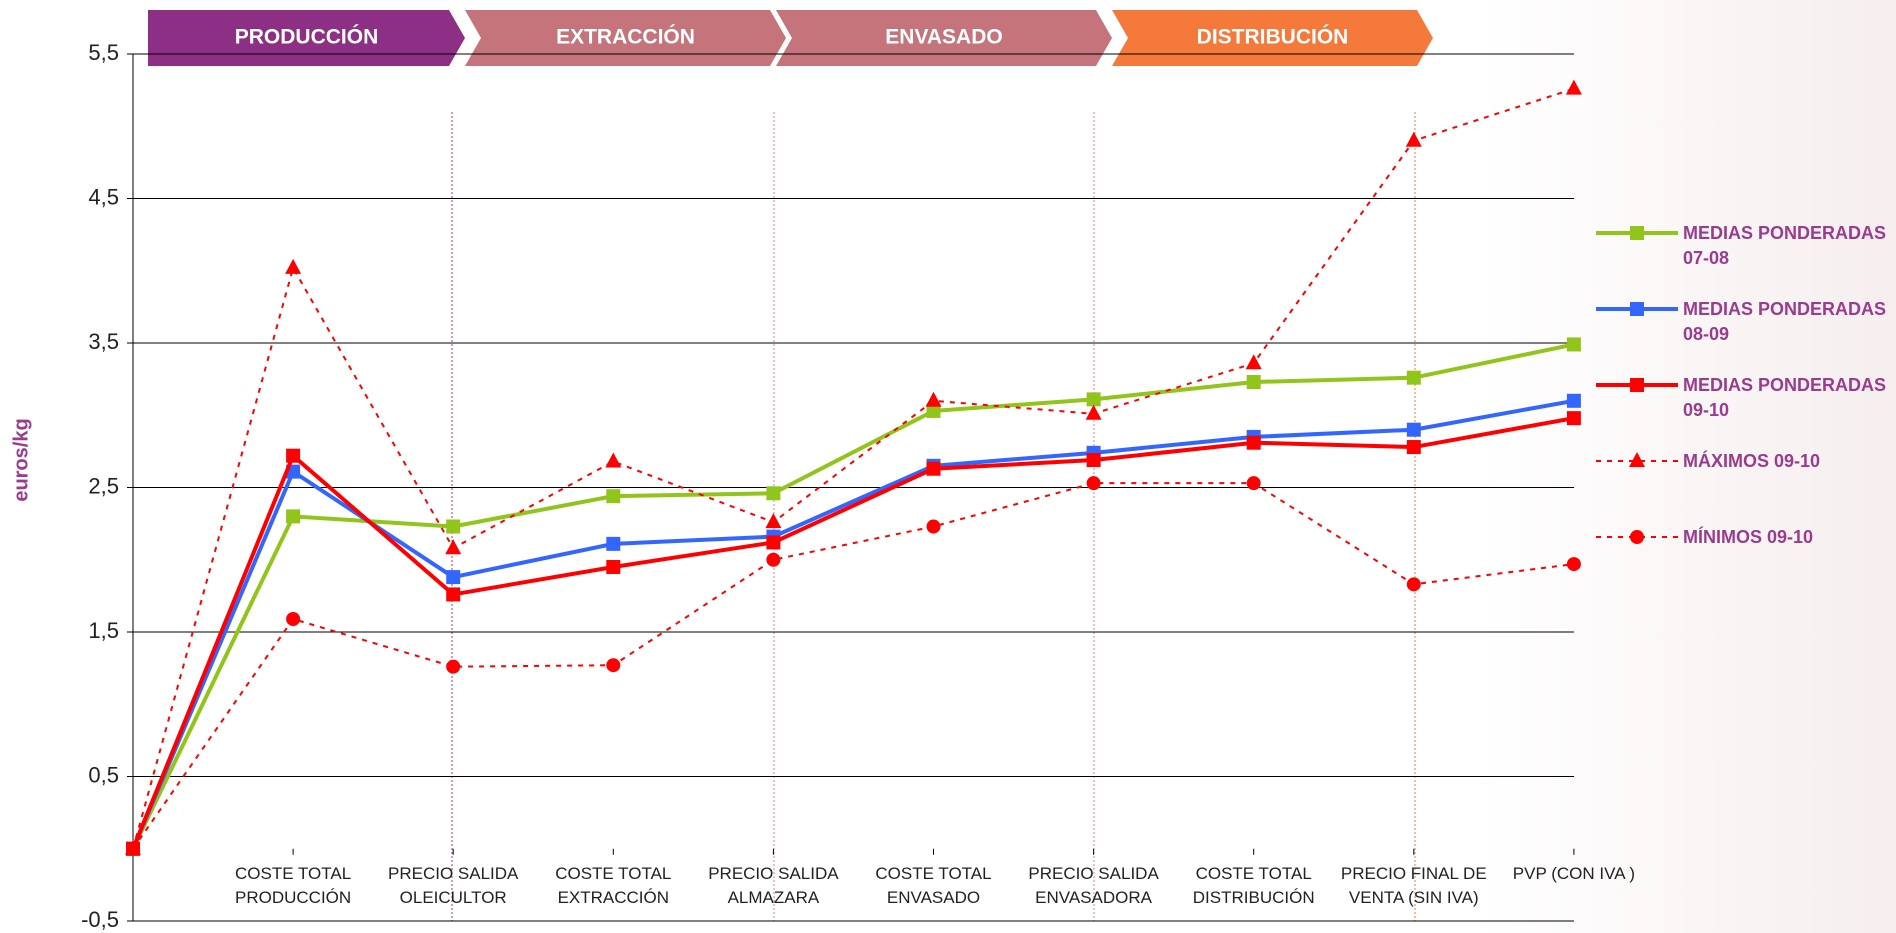  Describe the element at coordinates (1413, 885) in the screenshot. I see `x-tick-label: PRECIO FINAL DE VENTA (SIN IVA)` at that location.